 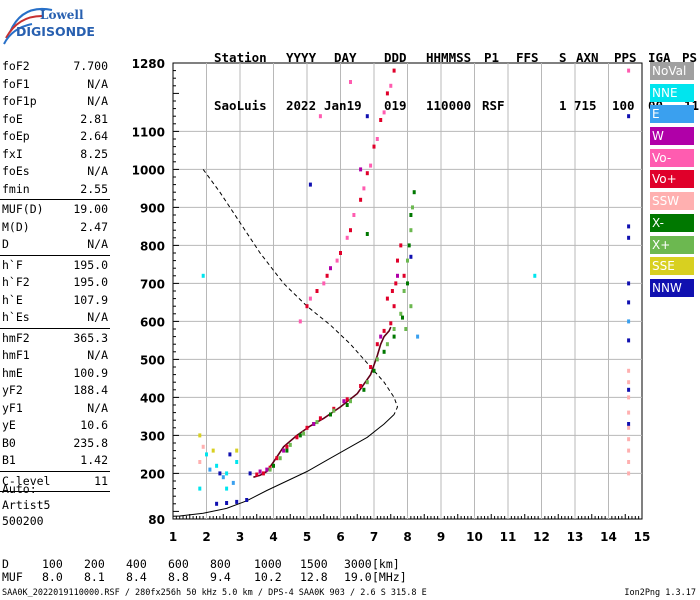 What do you see at coordinates (152, 322) in the screenshot?
I see `y-tick-label: 600` at bounding box center [152, 322].